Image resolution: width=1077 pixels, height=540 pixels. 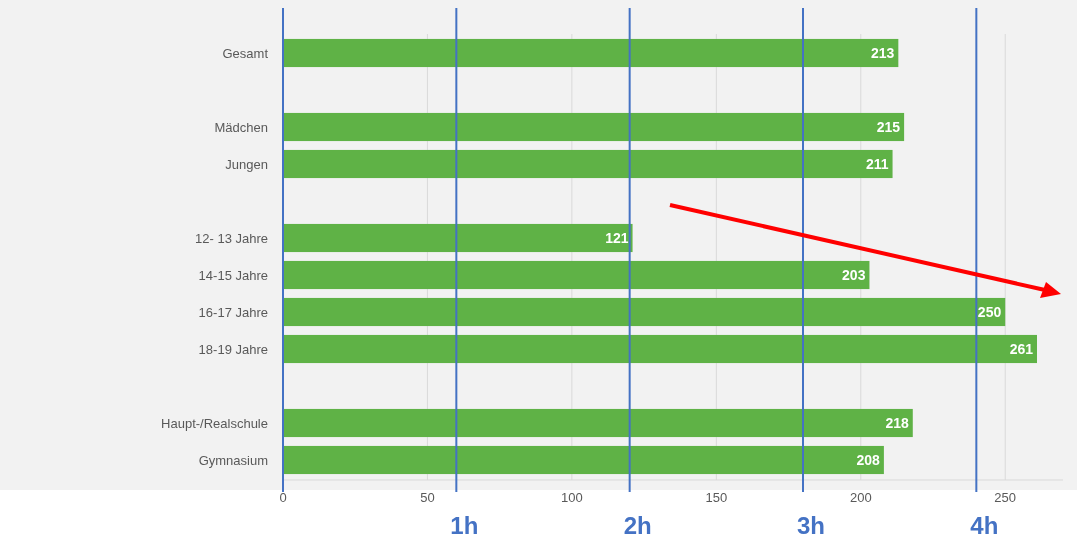 I want to click on y-tick-label: Mädchen, so click(x=241, y=127).